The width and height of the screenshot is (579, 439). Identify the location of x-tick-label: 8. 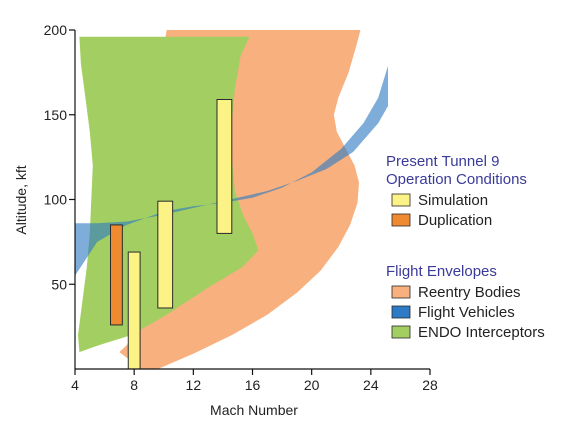
(134, 385).